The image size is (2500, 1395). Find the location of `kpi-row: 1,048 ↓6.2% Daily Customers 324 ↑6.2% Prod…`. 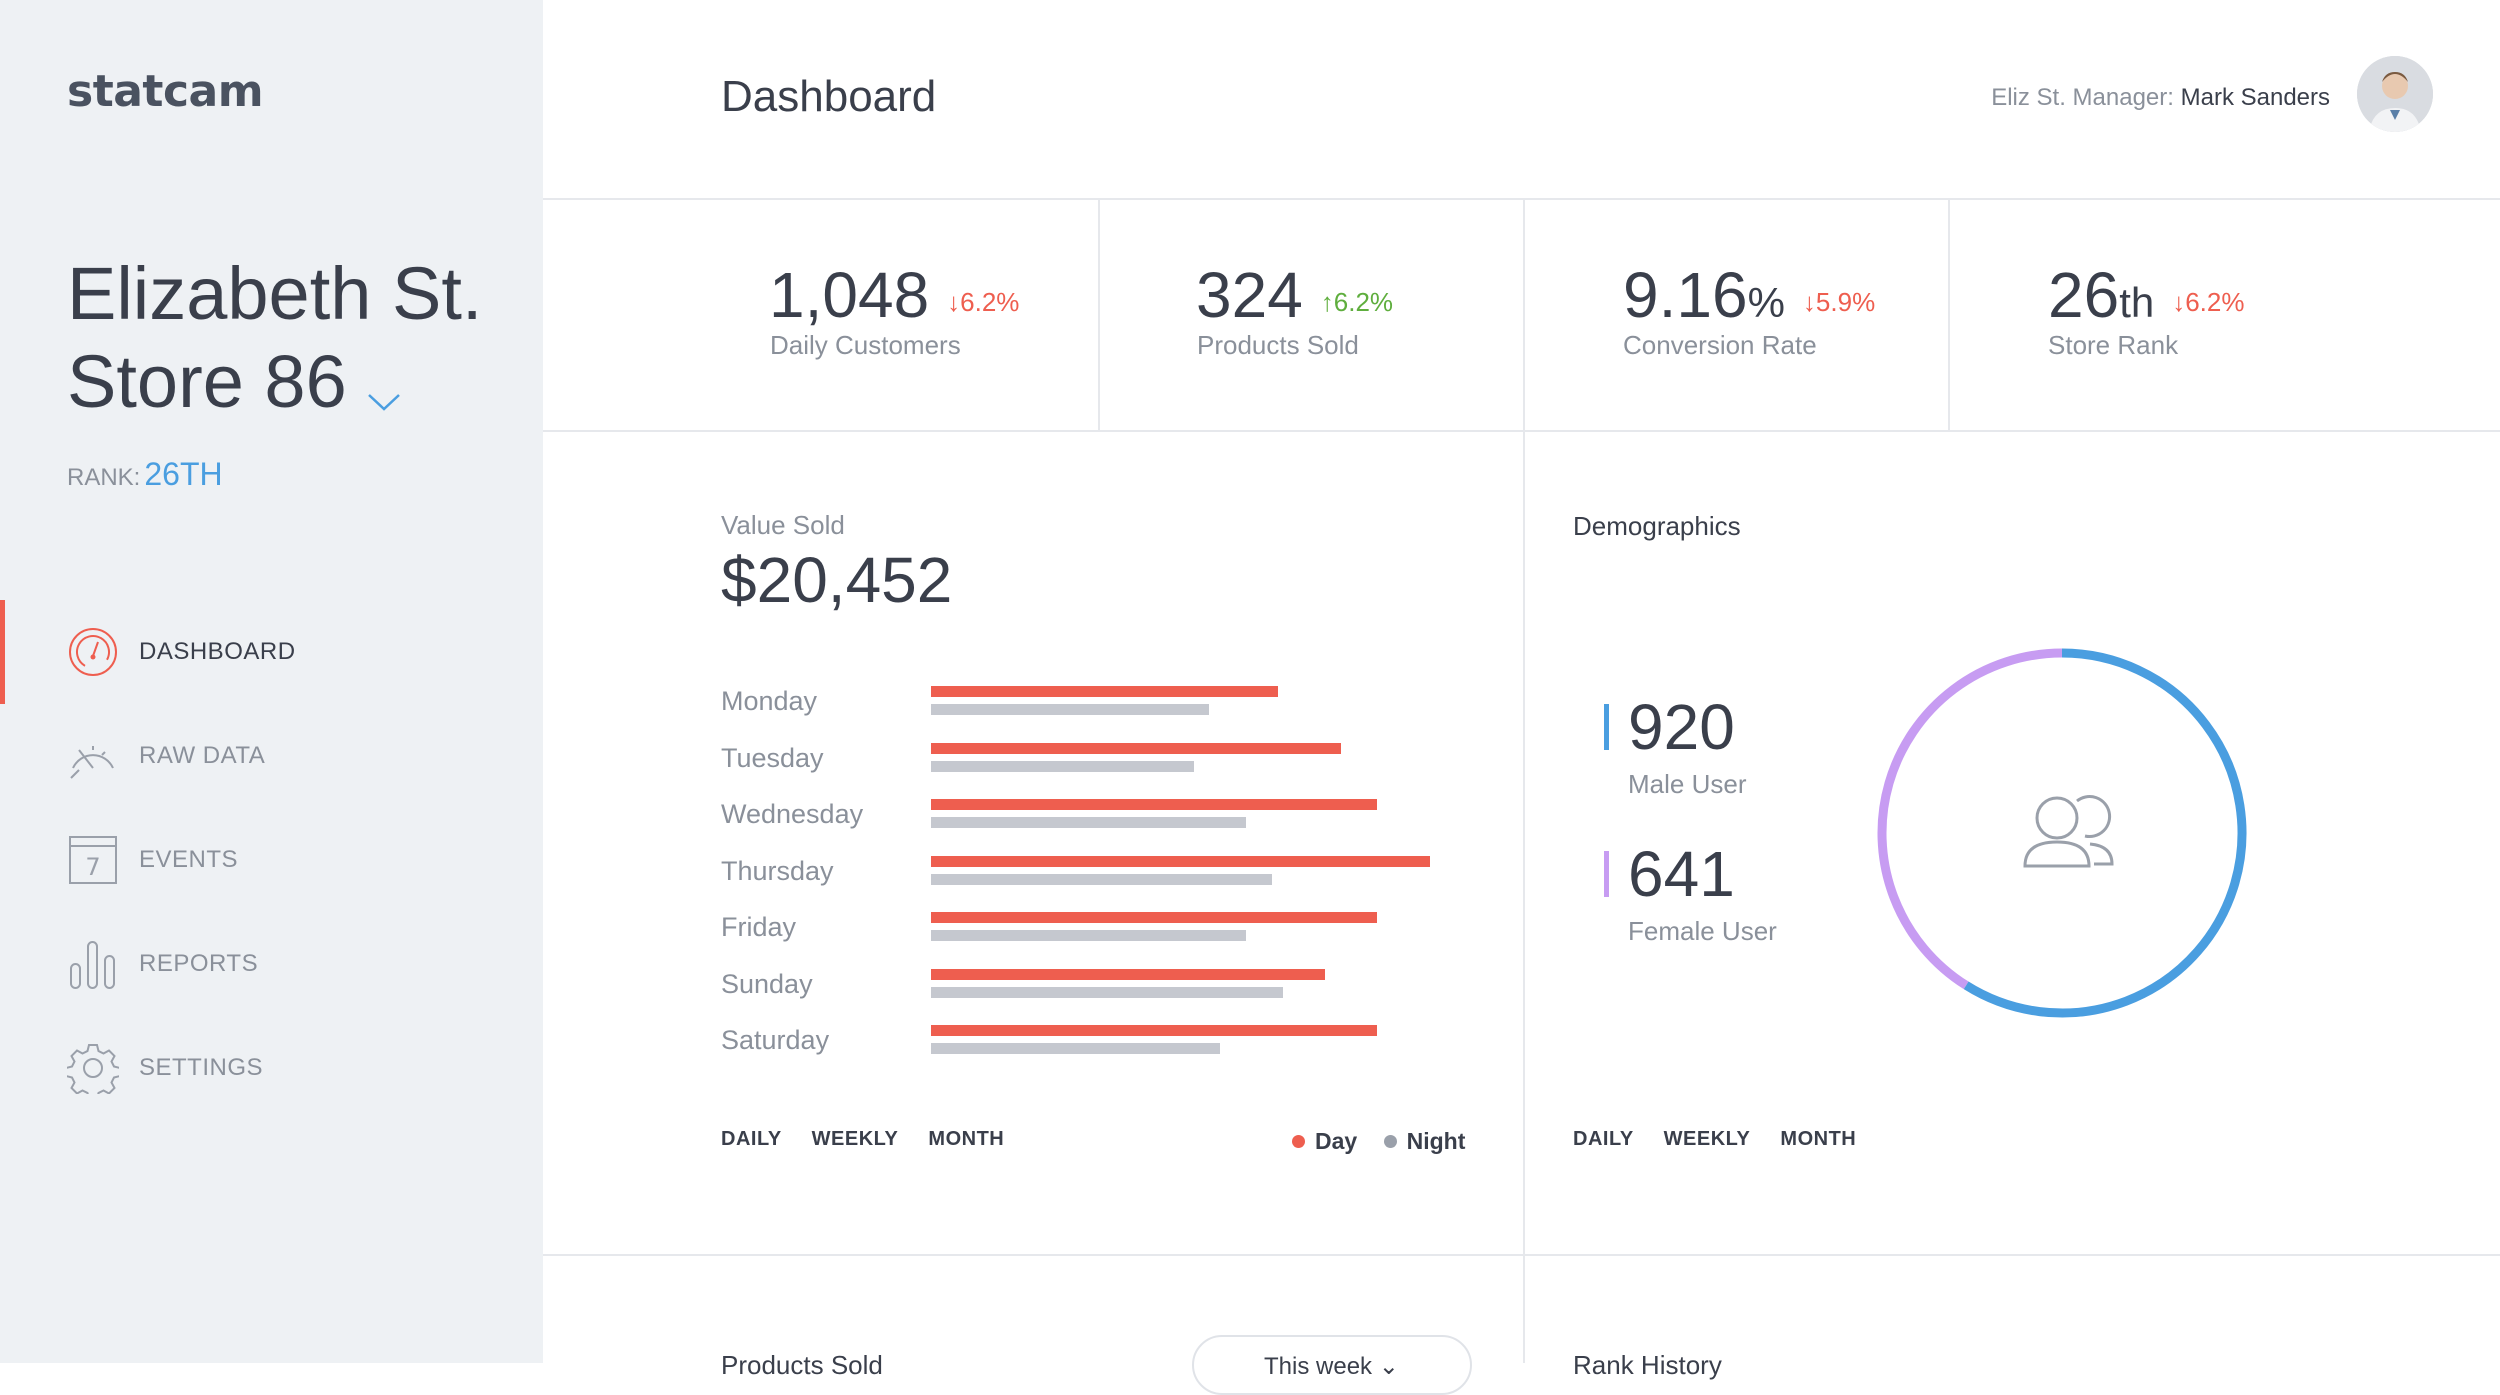

kpi-row: 1,048 ↓6.2% Daily Customers 324 ↑6.2% Prod… is located at coordinates (1521, 316).